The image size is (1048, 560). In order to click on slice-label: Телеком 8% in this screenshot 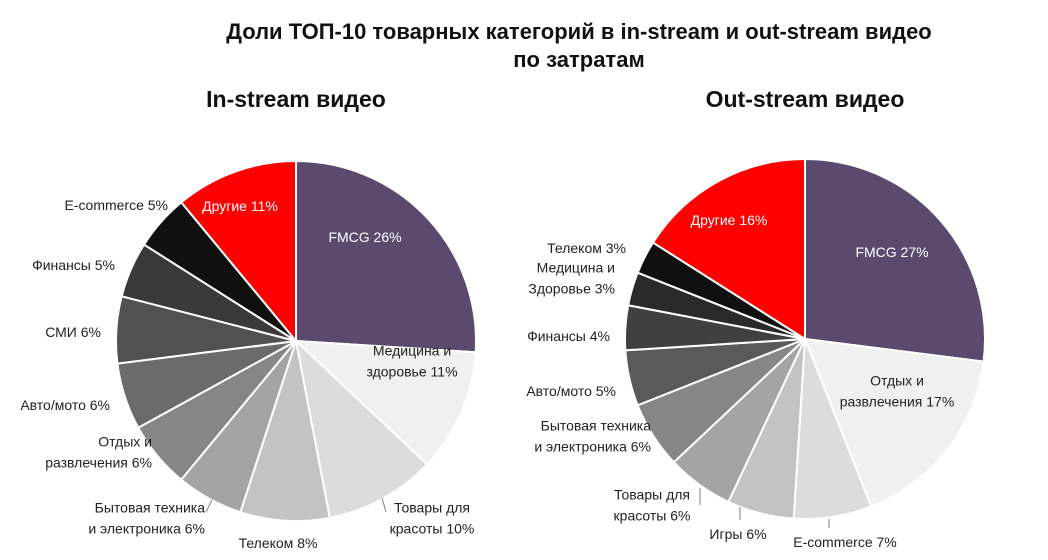, I will do `click(278, 543)`.